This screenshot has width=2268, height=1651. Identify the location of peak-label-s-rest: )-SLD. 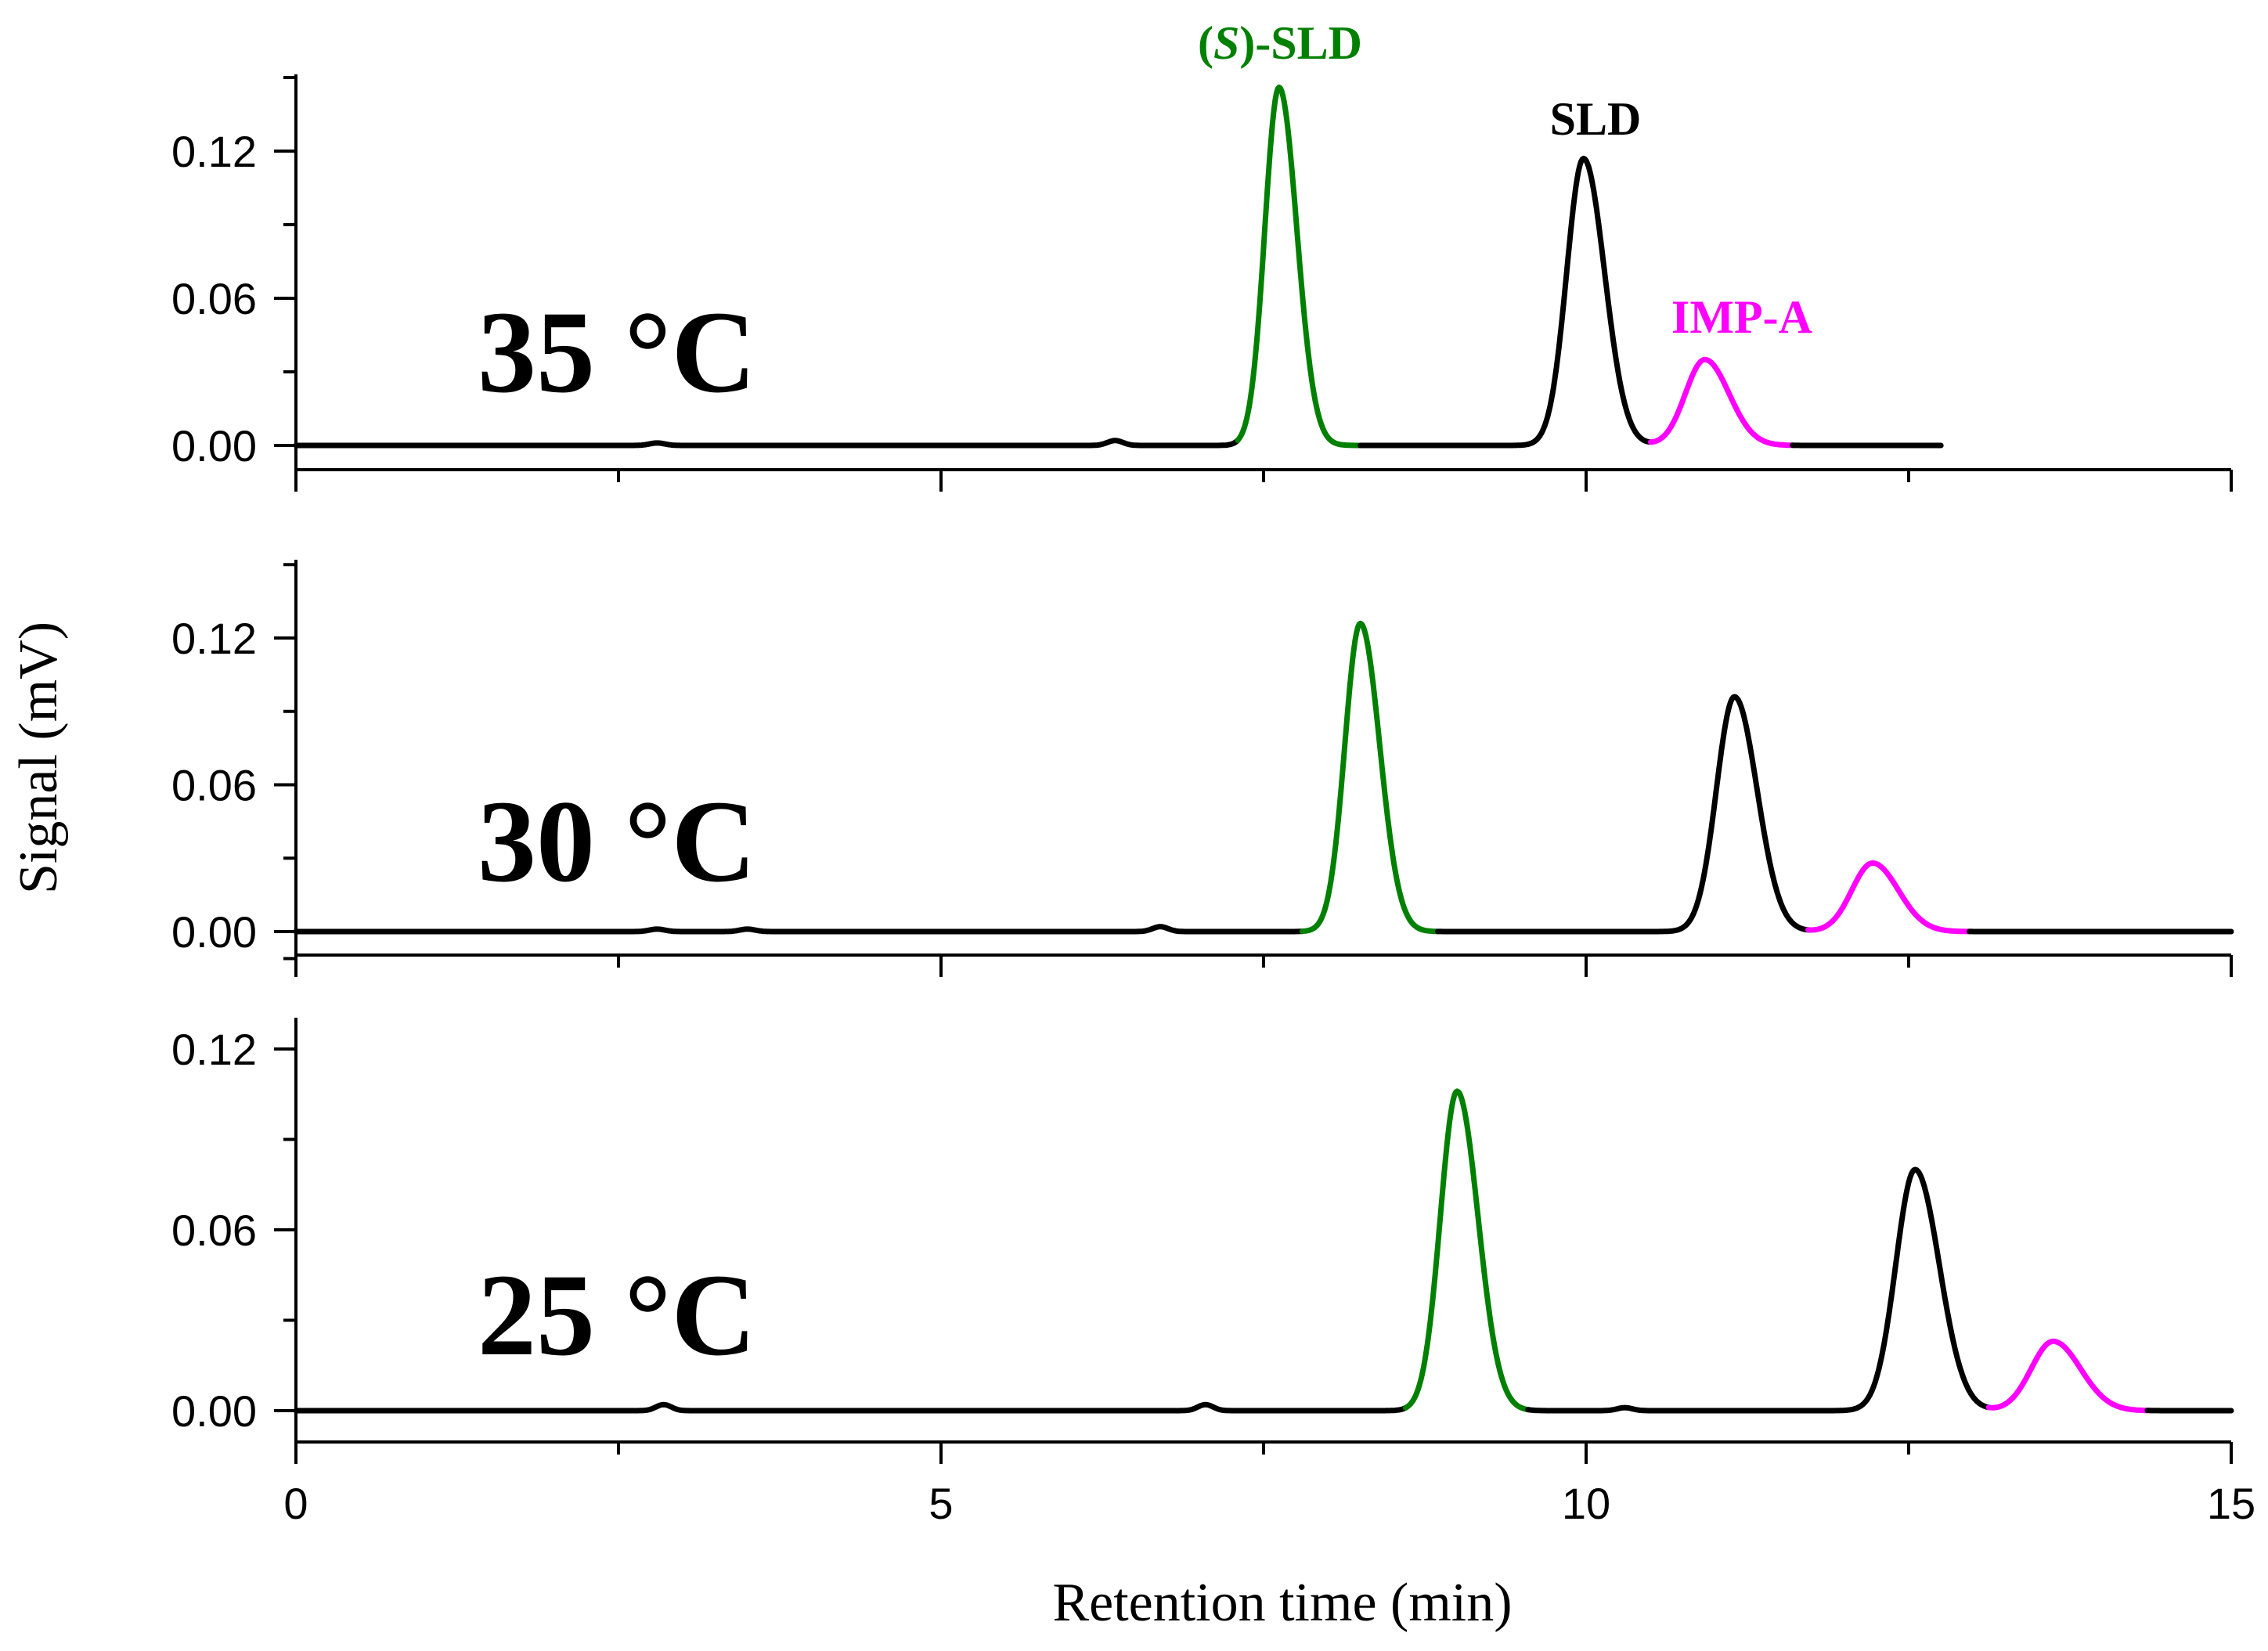
(1300, 43).